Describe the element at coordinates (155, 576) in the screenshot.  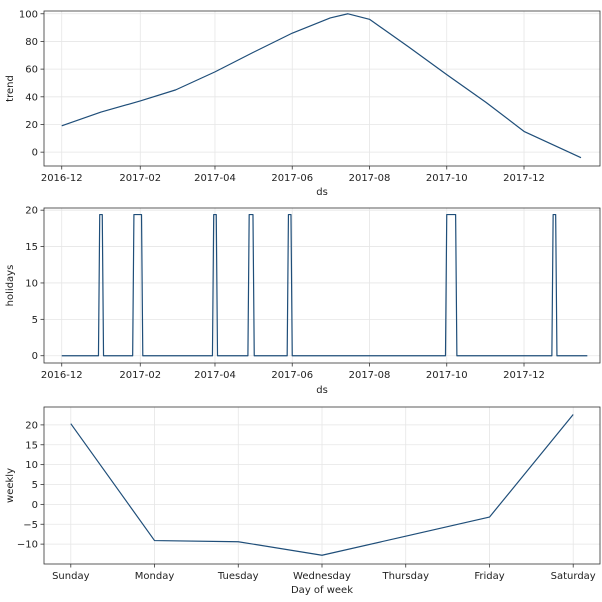
I see `x-tick-label: Monday` at that location.